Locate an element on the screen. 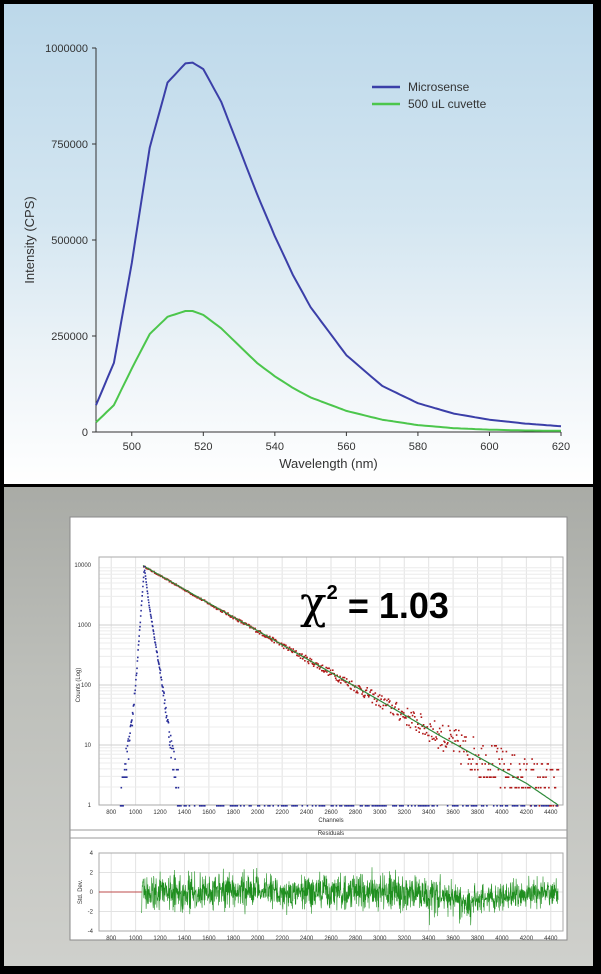 This screenshot has width=601, height=974. y-tick-label: 1 is located at coordinates (90, 806).